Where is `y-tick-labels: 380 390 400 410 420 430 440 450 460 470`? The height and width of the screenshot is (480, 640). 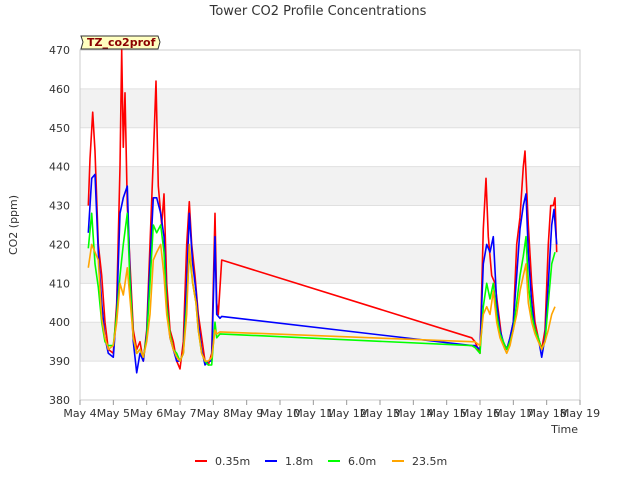 y-tick-labels: 380 390 400 410 420 430 440 450 460 470 is located at coordinates (59, 225).